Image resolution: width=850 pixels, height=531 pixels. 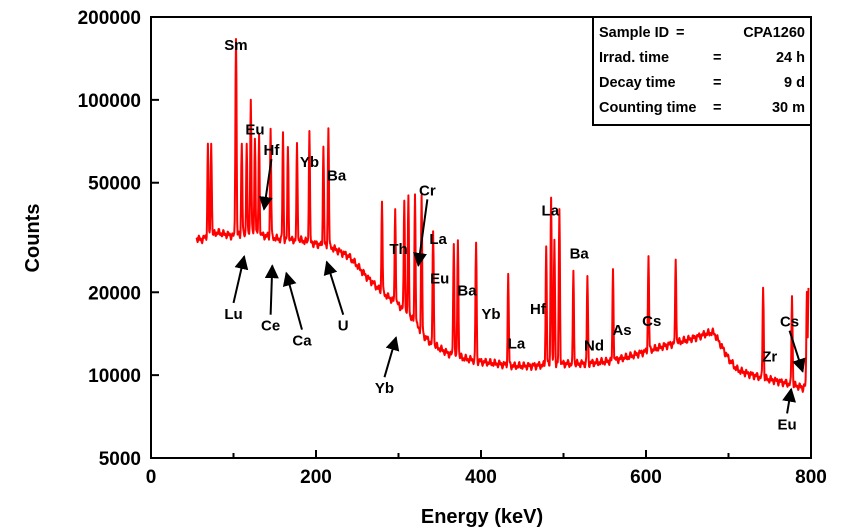 I want to click on peak-label: Th, so click(x=398, y=249).